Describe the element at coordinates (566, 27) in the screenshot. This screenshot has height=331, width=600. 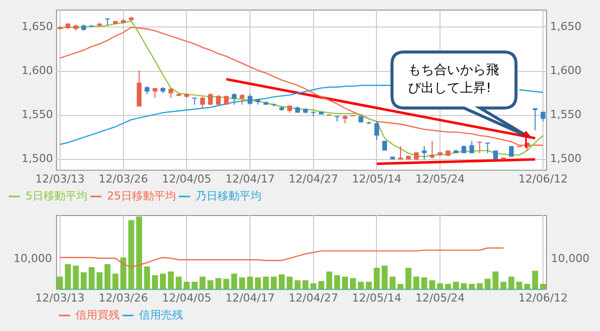
I see `y2-tick-label: 1,650` at that location.